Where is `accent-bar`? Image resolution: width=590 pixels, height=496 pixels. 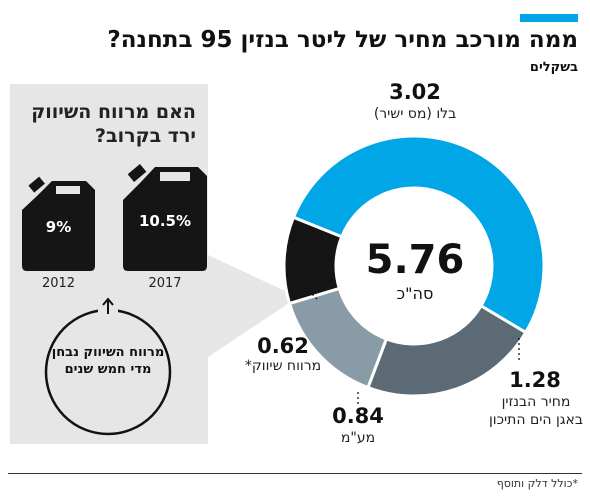 accent-bar is located at coordinates (549, 18).